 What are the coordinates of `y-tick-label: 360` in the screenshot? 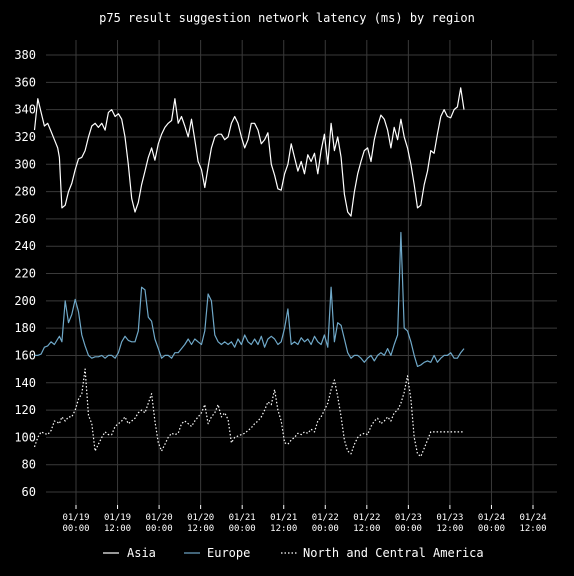 It's located at (25, 82).